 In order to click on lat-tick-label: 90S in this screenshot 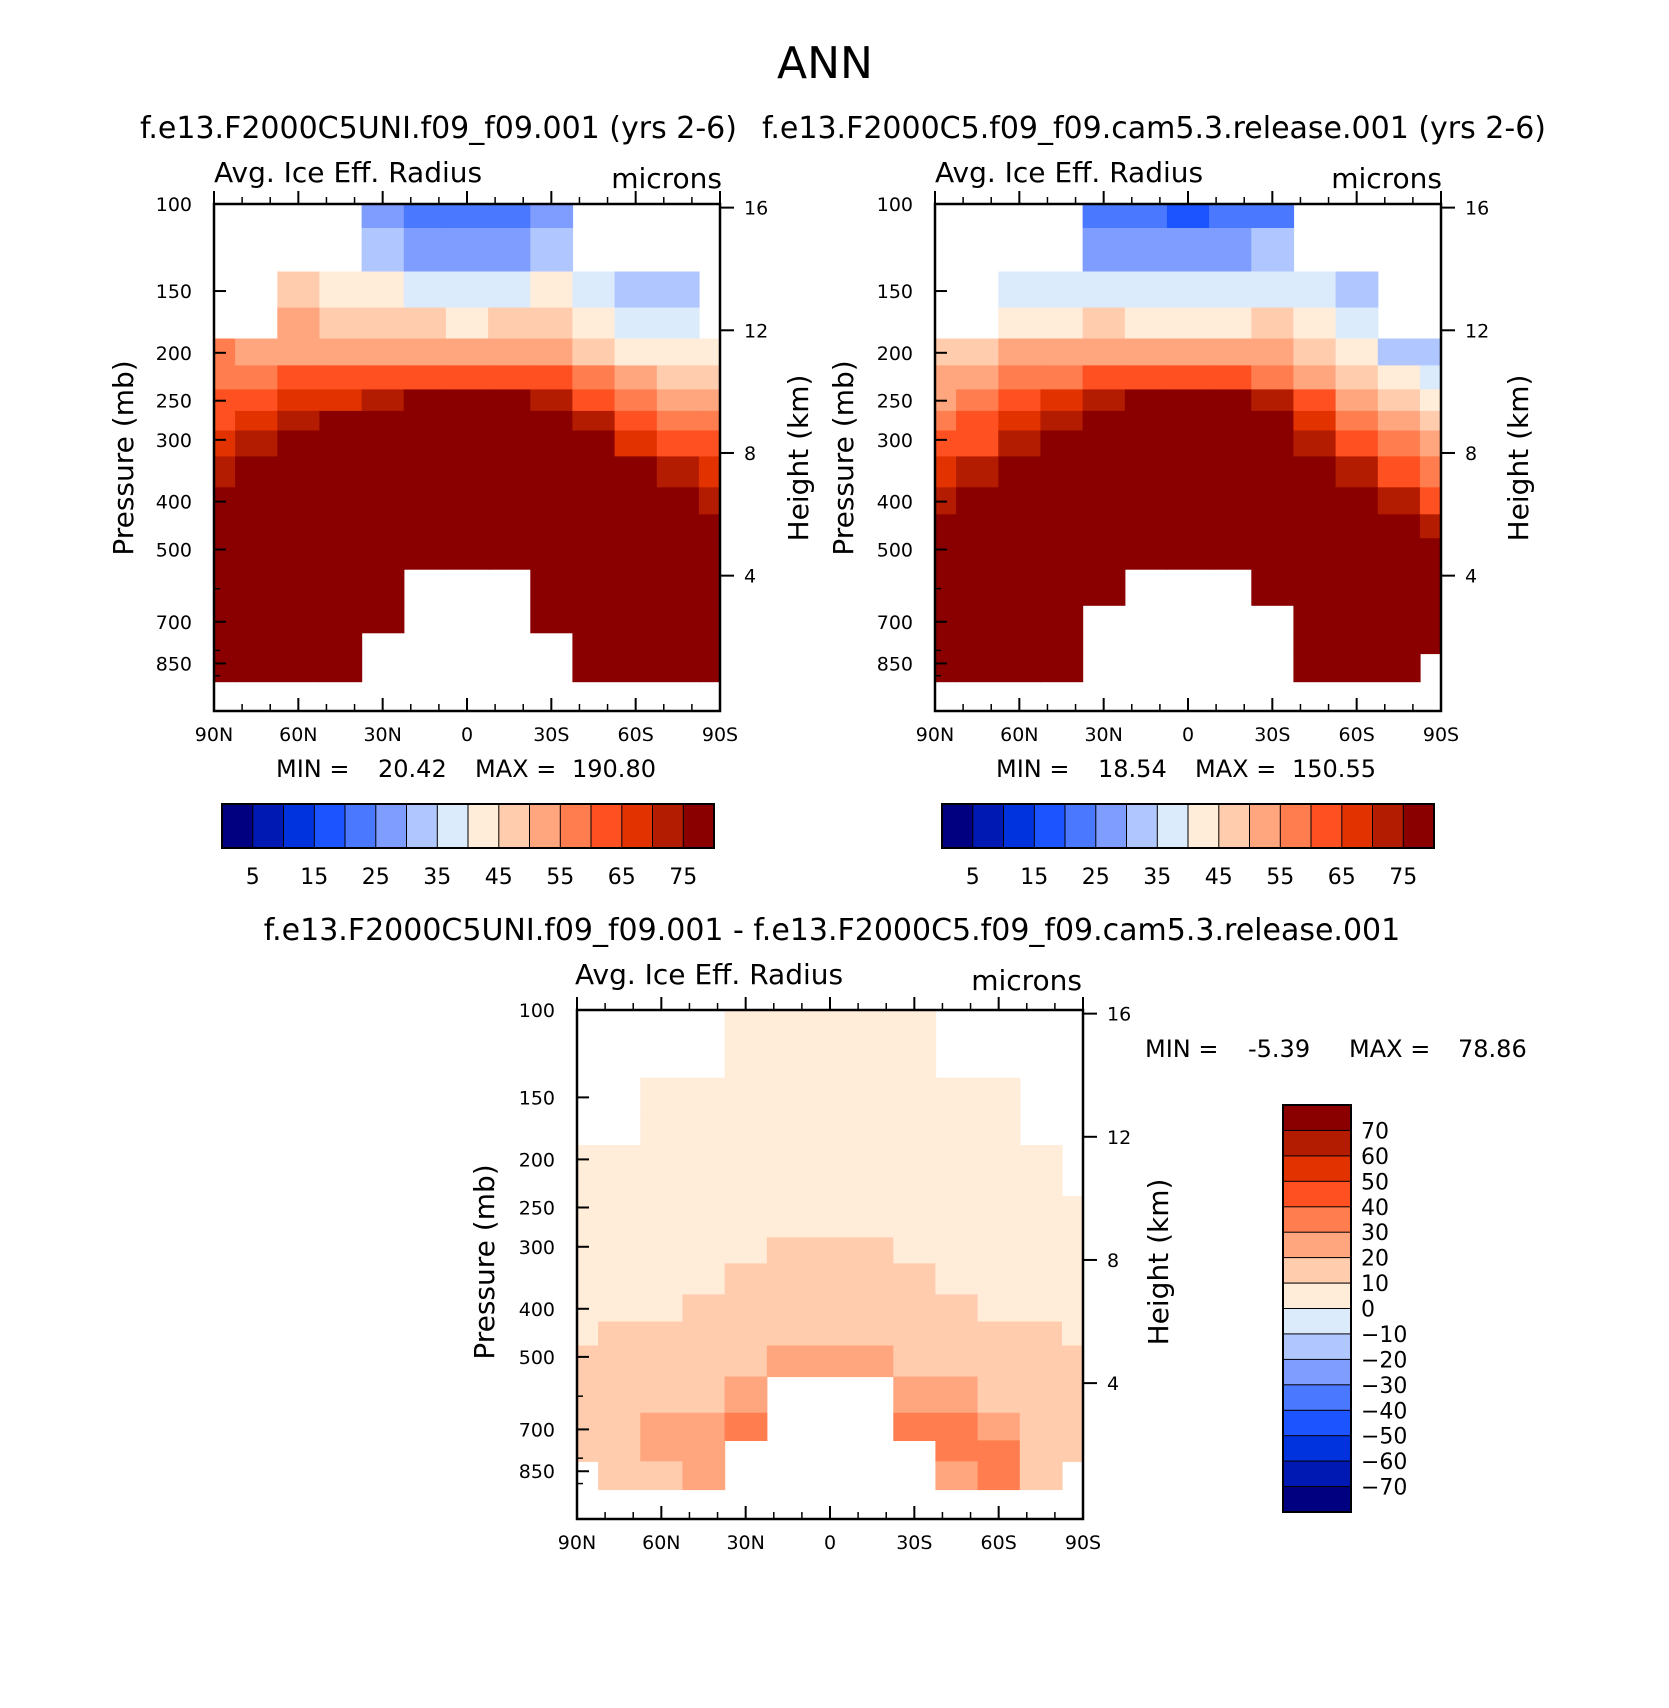, I will do `click(720, 735)`.